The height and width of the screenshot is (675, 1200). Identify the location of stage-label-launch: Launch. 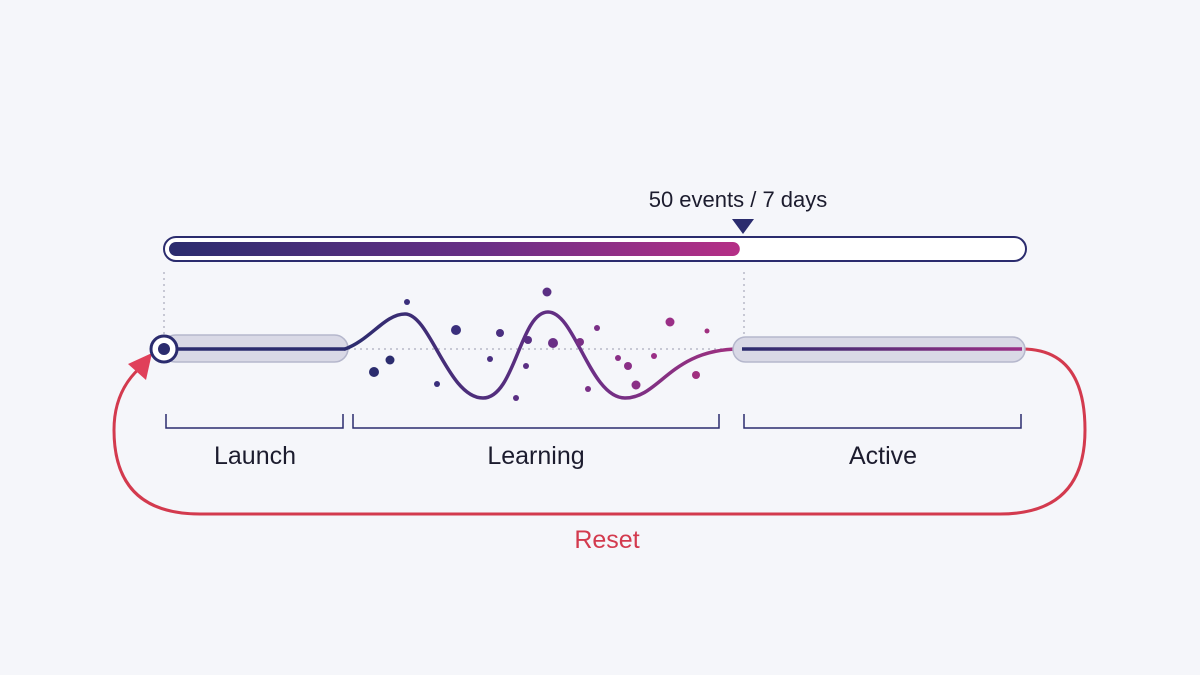
(255, 456).